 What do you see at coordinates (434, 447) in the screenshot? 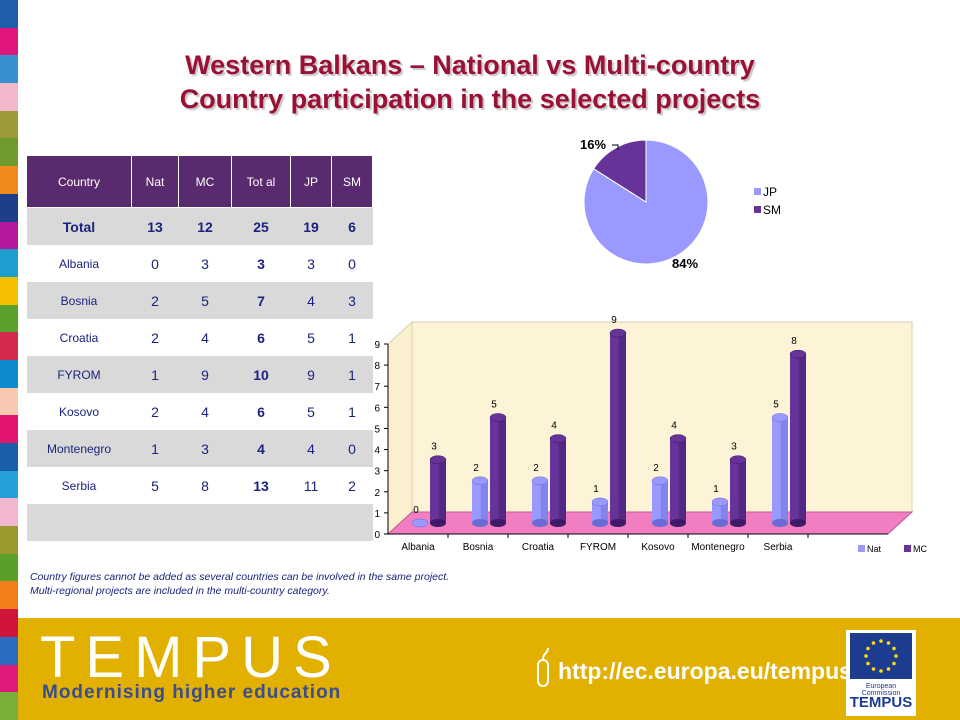
I see `data-label-mc: 3` at bounding box center [434, 447].